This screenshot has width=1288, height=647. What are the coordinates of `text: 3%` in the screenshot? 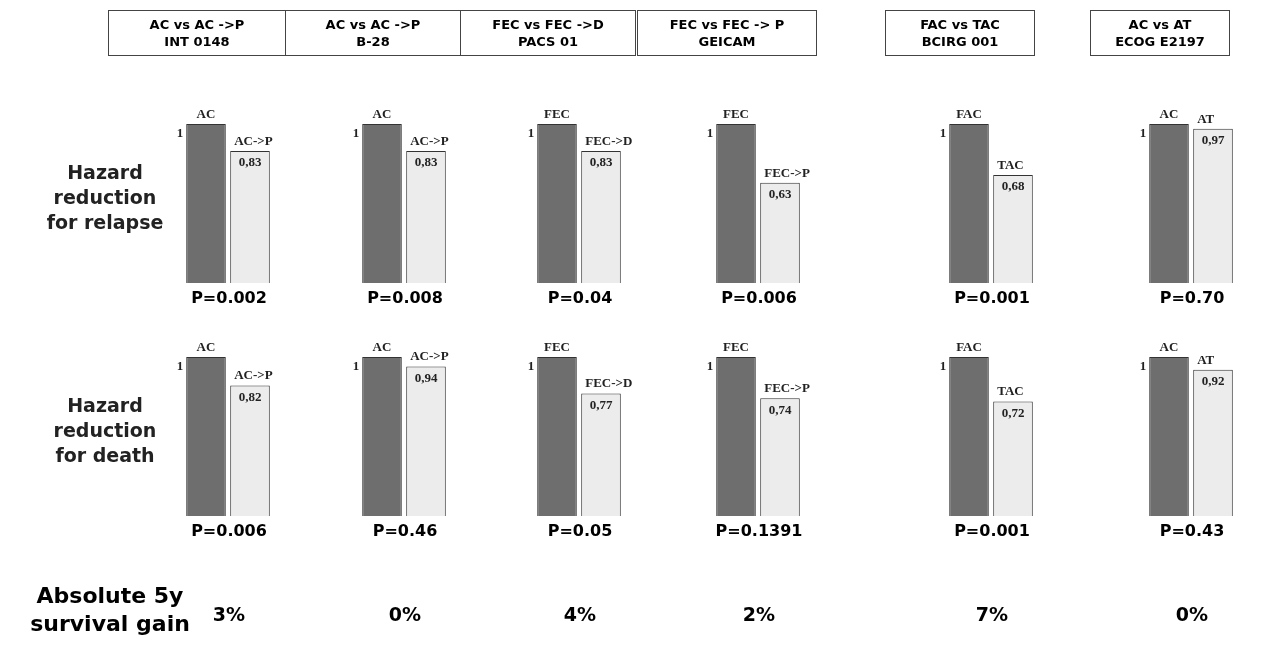 It's located at (229, 614).